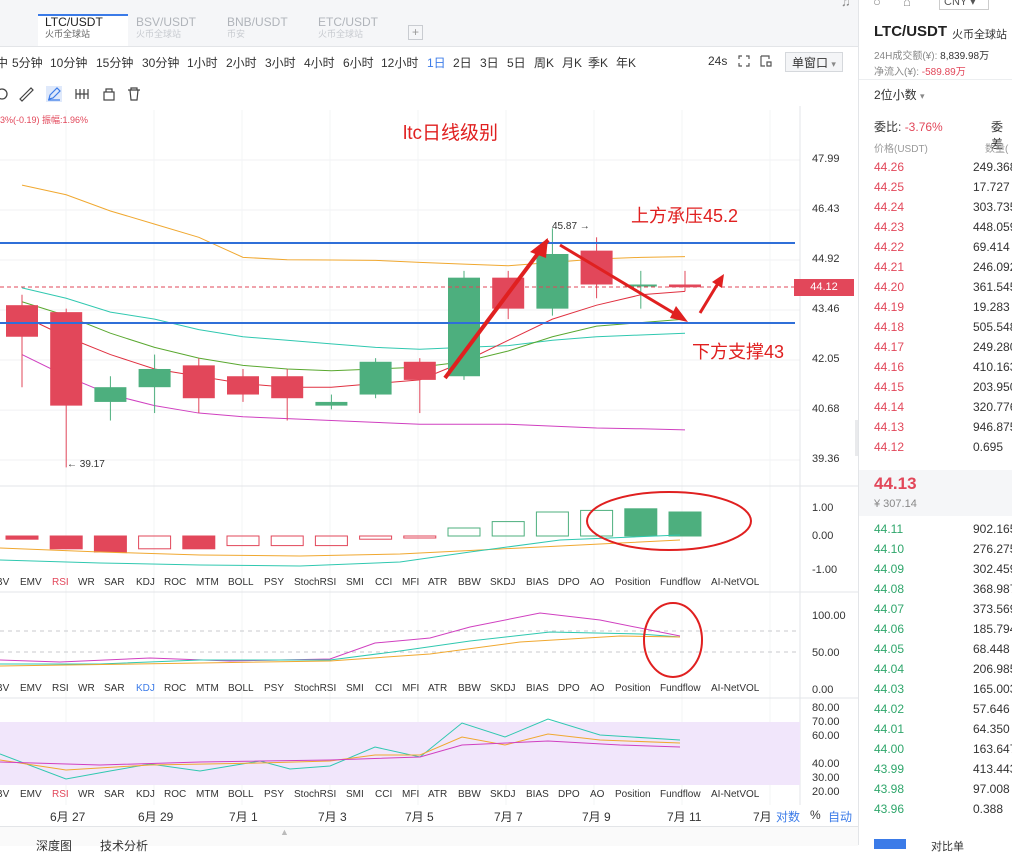 The width and height of the screenshot is (1012, 854). What do you see at coordinates (935, 792) in the screenshot?
I see `bid-row: 43.98 97.008` at bounding box center [935, 792].